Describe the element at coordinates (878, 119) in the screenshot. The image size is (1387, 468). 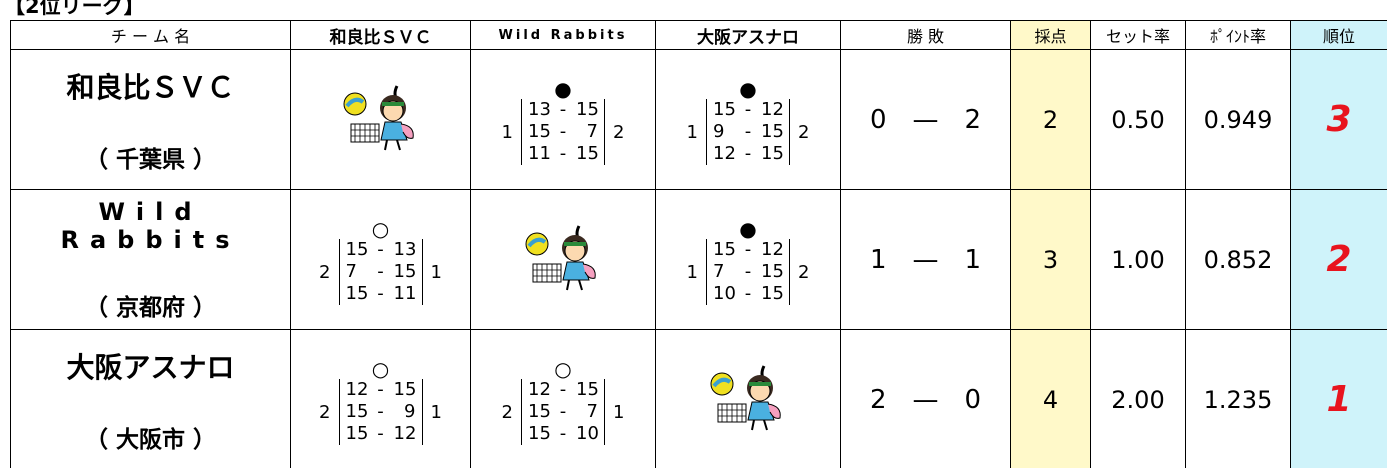
I see `wins: 0` at that location.